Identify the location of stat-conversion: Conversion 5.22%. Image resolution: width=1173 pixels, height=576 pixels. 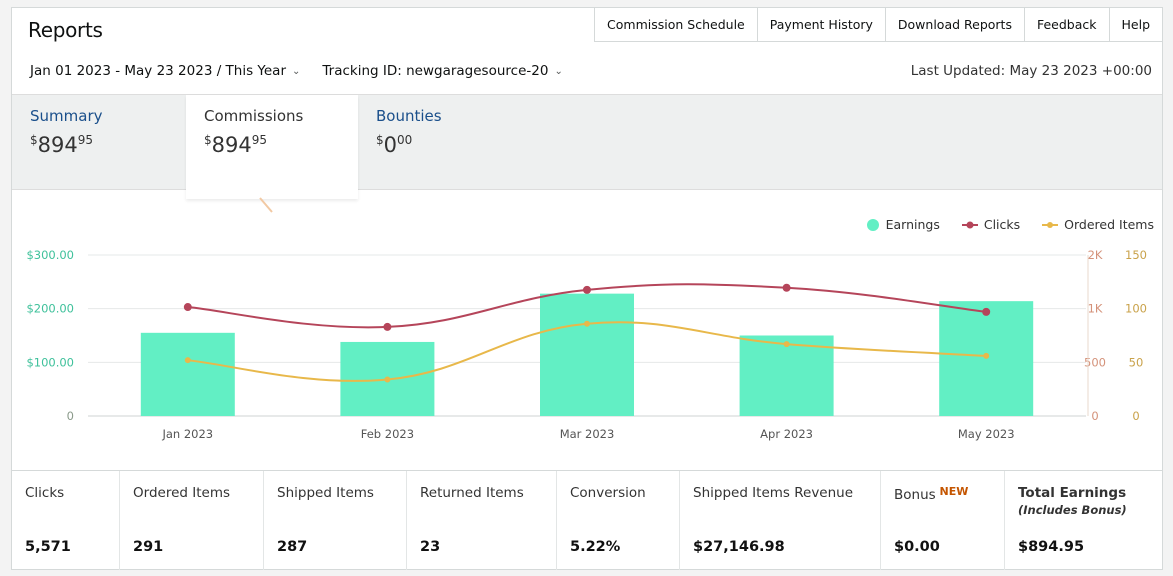
(618, 520).